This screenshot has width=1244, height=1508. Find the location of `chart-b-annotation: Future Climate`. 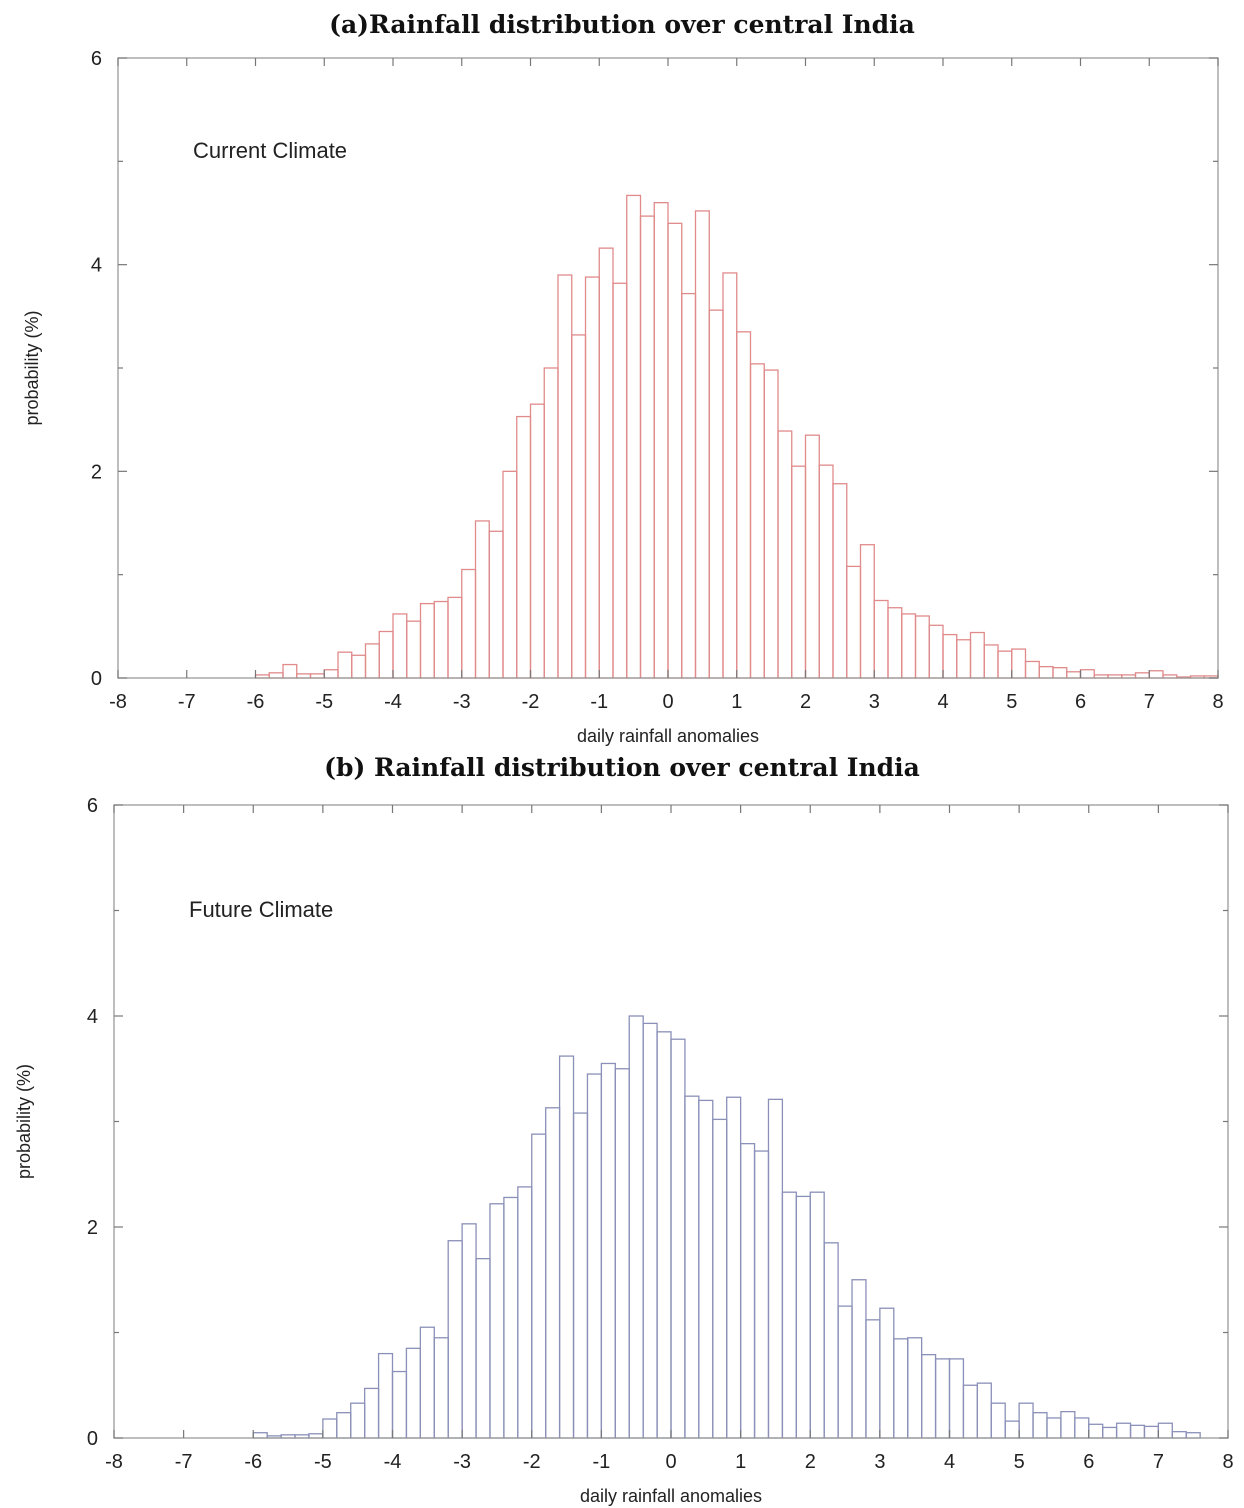

chart-b-annotation: Future Climate is located at coordinates (261, 909).